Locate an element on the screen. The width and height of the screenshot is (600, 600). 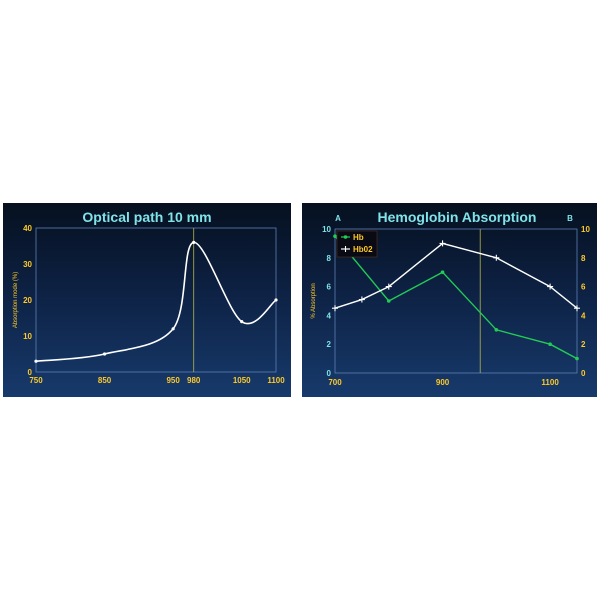
left-axis-letter: A is located at coordinates (338, 218).